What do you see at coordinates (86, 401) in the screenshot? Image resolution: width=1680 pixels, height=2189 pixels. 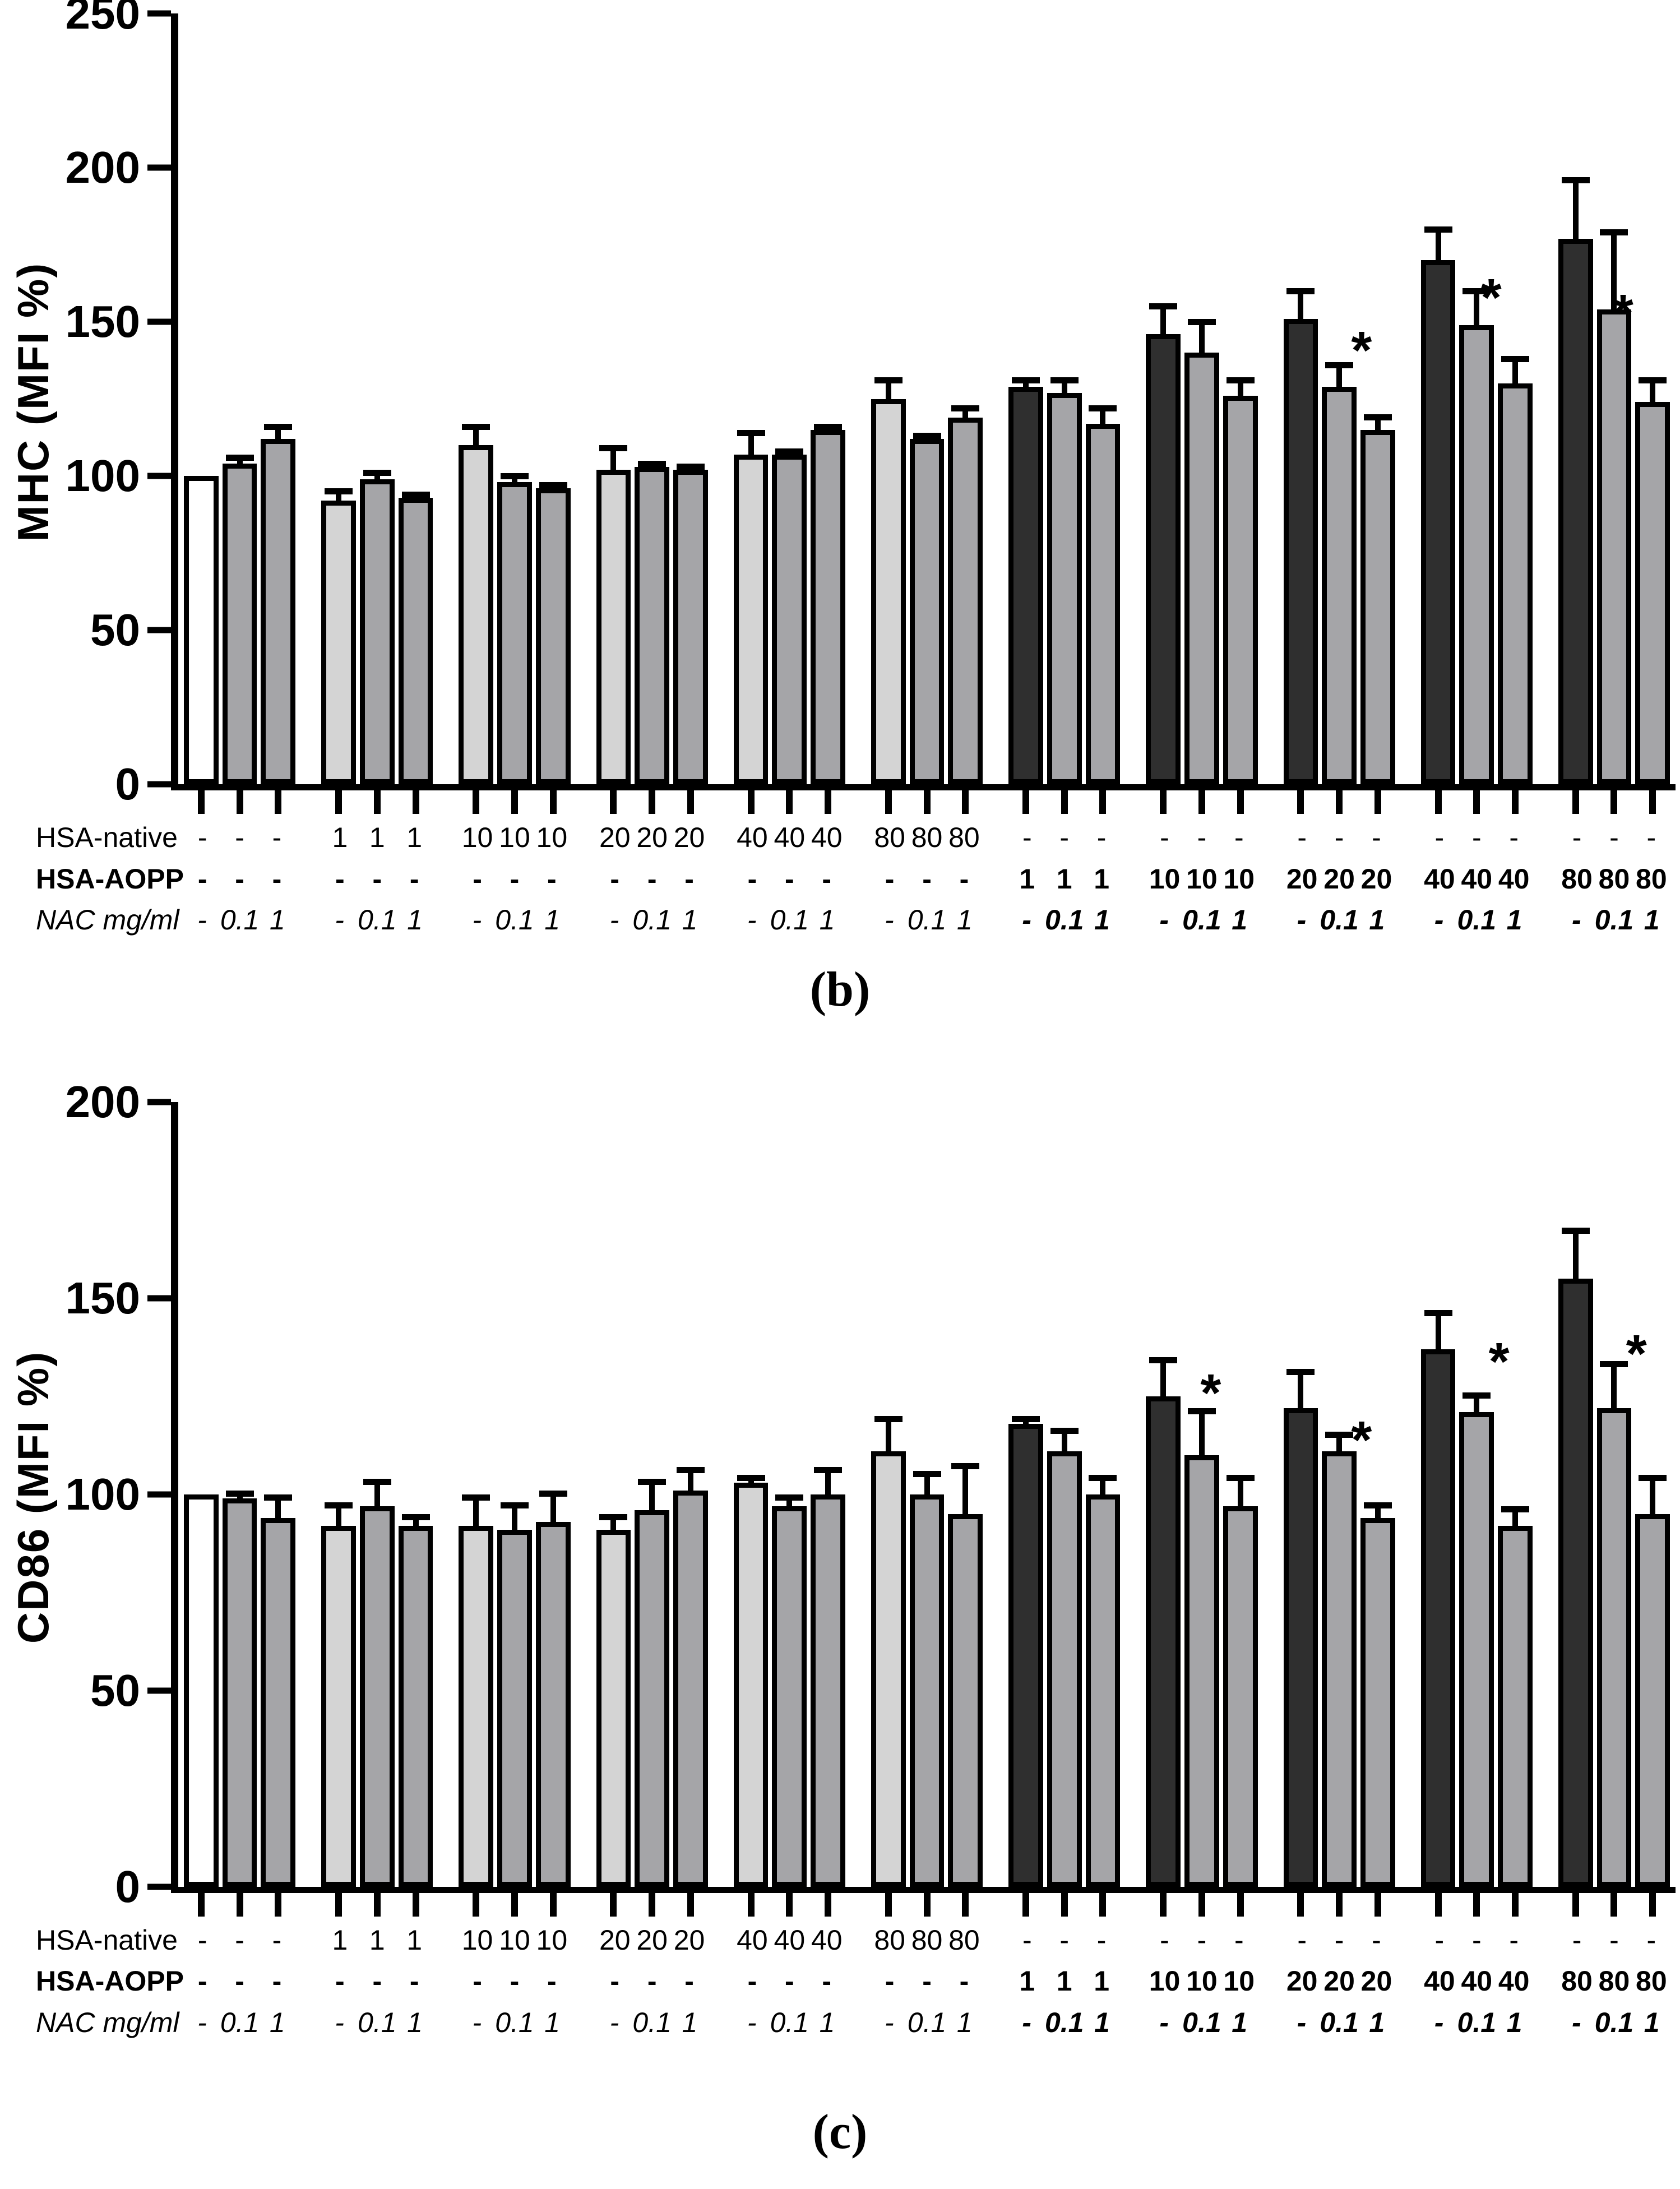 I see `y-axis-gutter-b: MHC (MFI %)` at bounding box center [86, 401].